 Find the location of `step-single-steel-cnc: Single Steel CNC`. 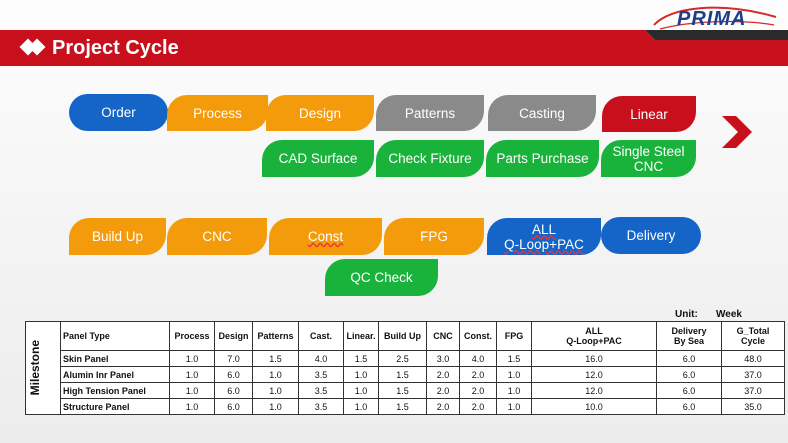

step-single-steel-cnc: Single Steel CNC is located at coordinates (648, 158).